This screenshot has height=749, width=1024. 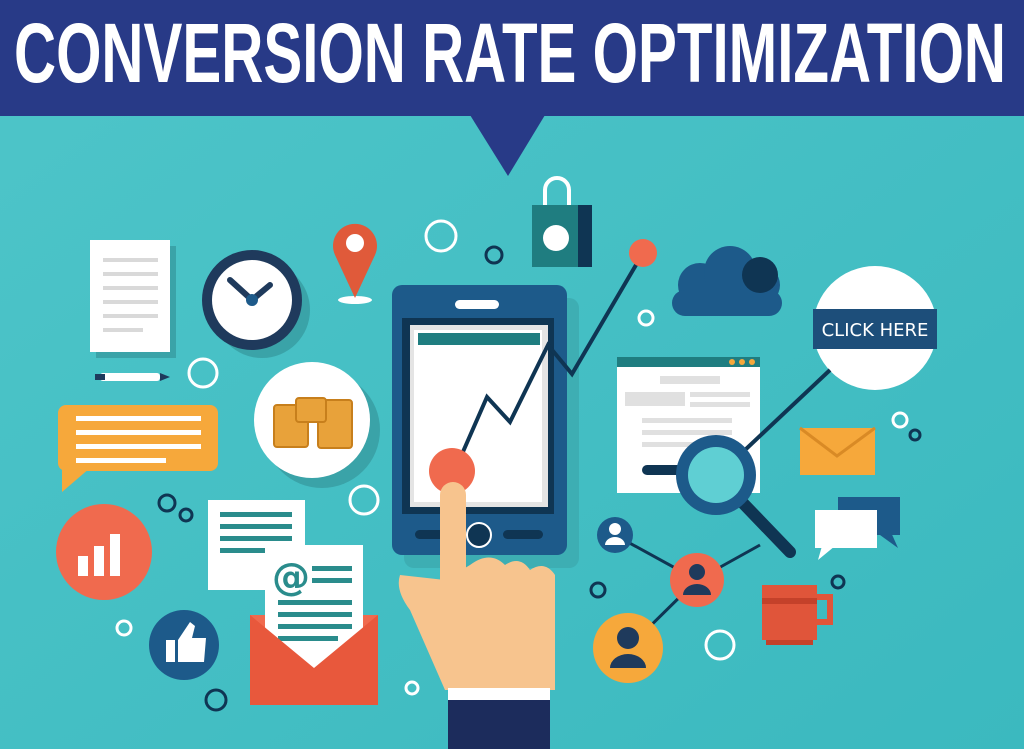 I want to click on user-network, so click(x=677, y=600).